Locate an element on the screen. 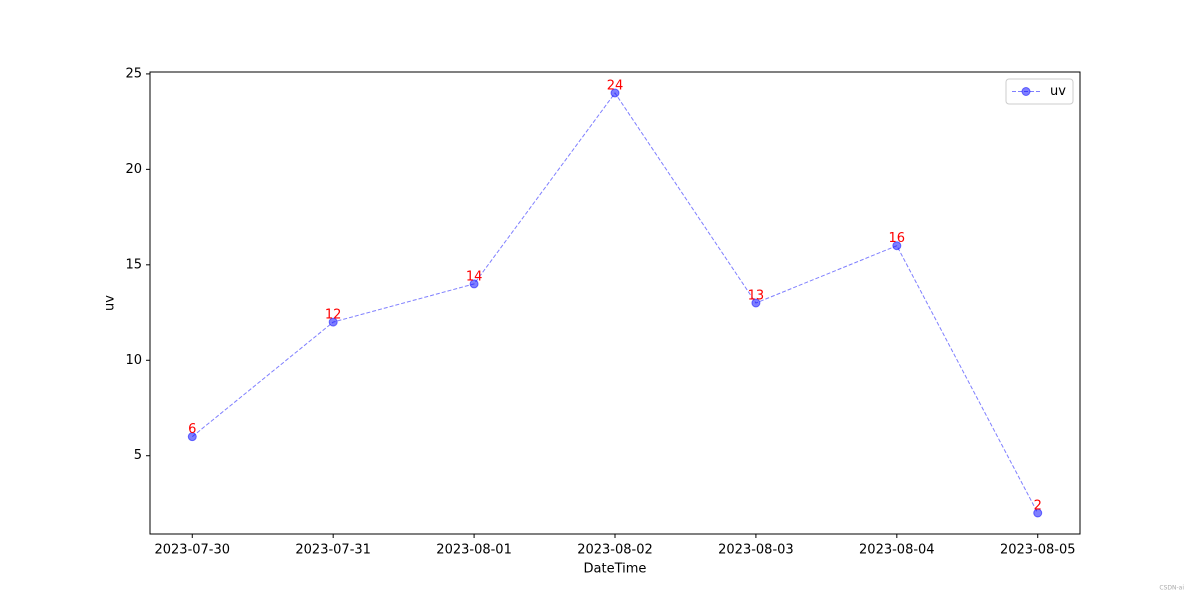  legend-label: uv is located at coordinates (1058, 91).